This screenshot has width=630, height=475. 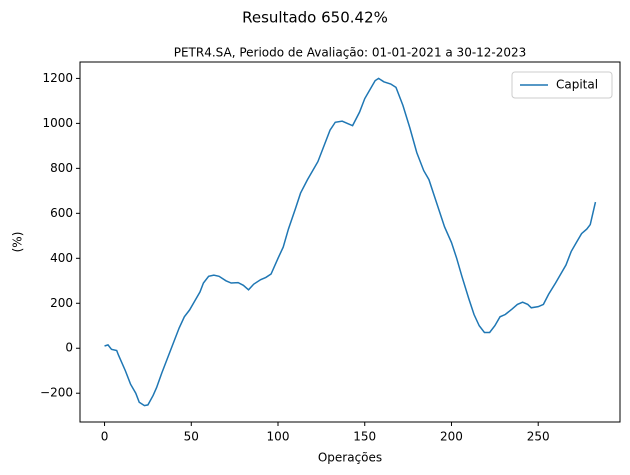 I want to click on x-axis-label: Operações, so click(x=350, y=458).